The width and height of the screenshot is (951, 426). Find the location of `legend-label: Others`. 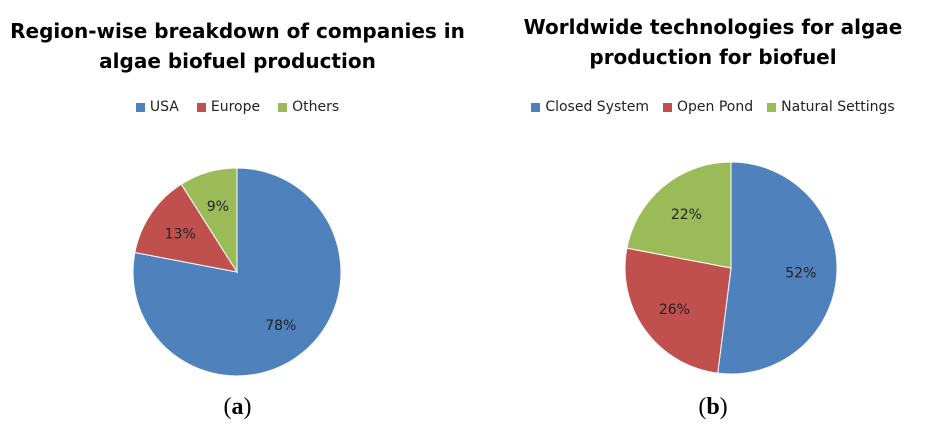

legend-label: Others is located at coordinates (316, 107).